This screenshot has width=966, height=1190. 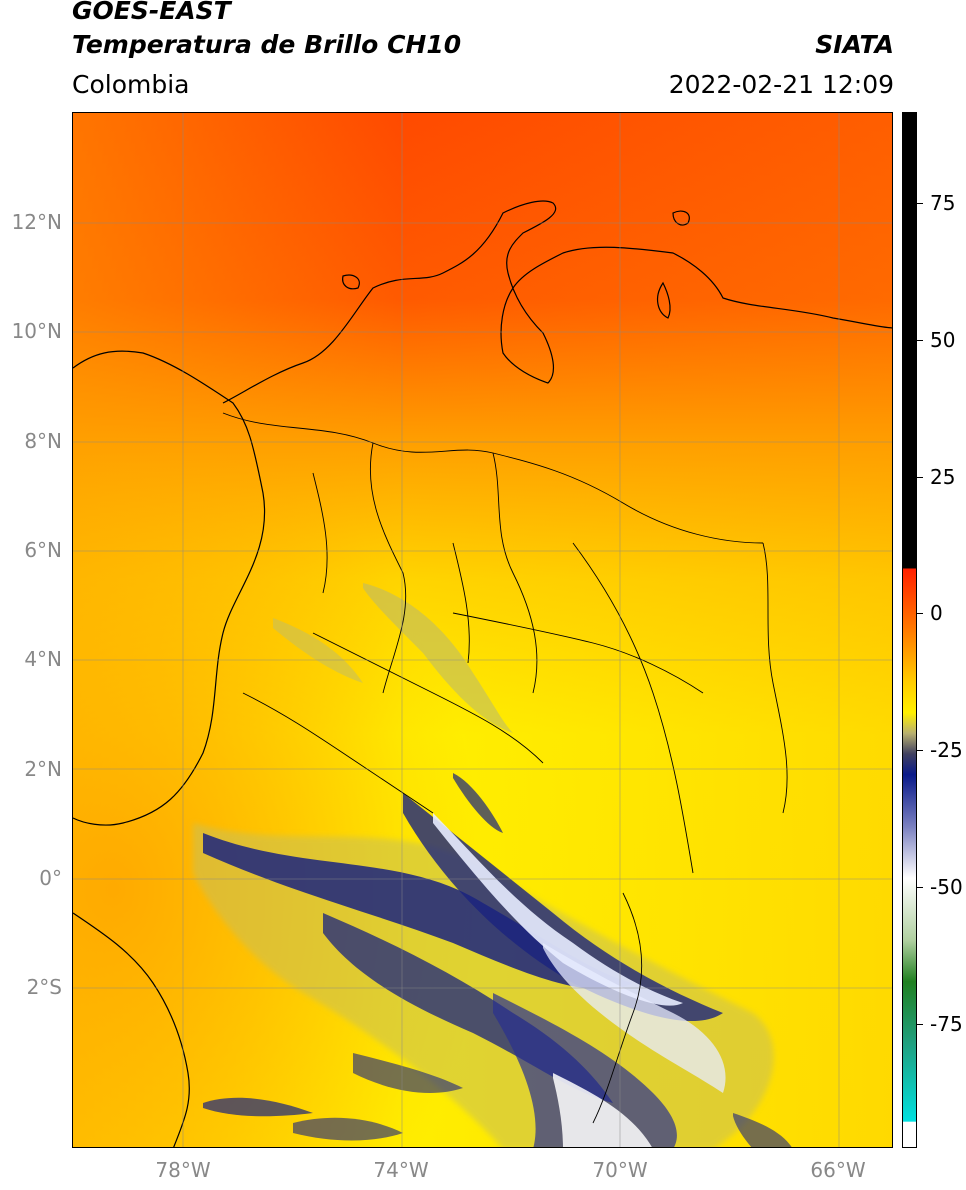 I want to click on colorbar-gradient, so click(x=909, y=630).